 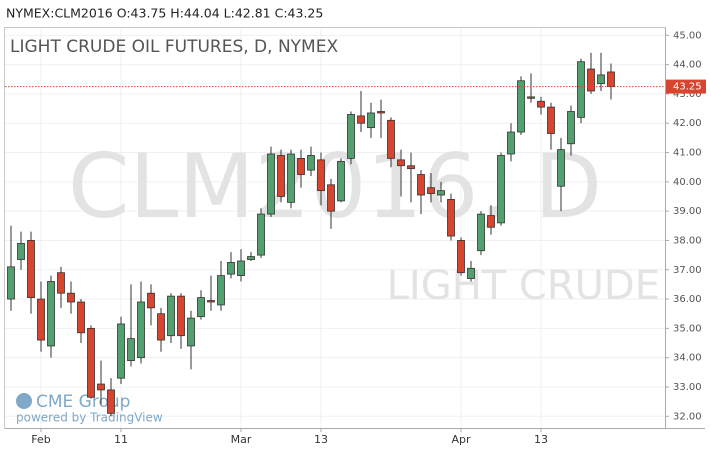 I want to click on y-tick-label: 43.00, so click(x=687, y=94).